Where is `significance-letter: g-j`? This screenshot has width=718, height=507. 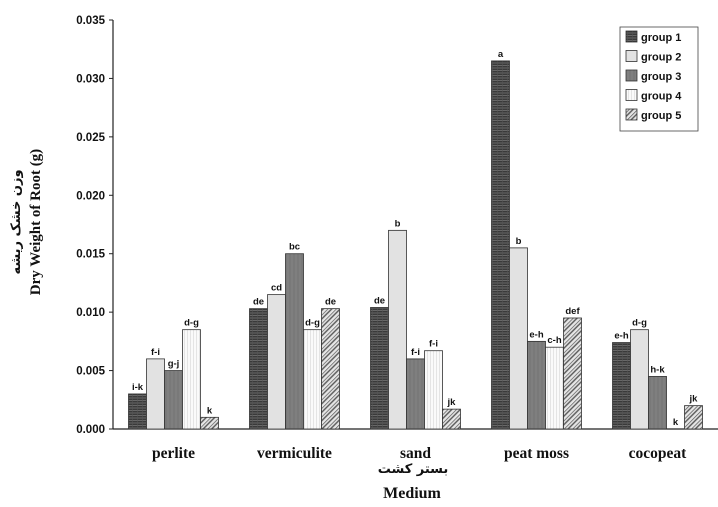
significance-letter: g-j is located at coordinates (174, 364).